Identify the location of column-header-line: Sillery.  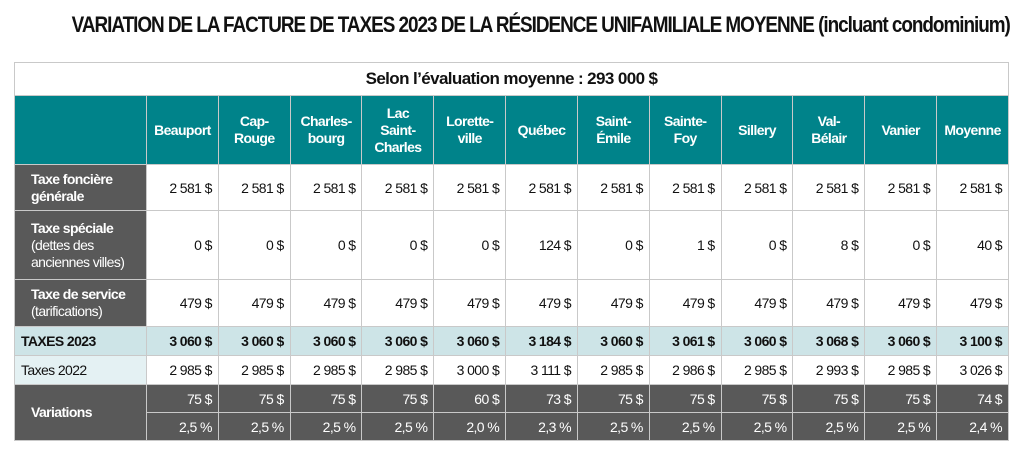
(757, 129).